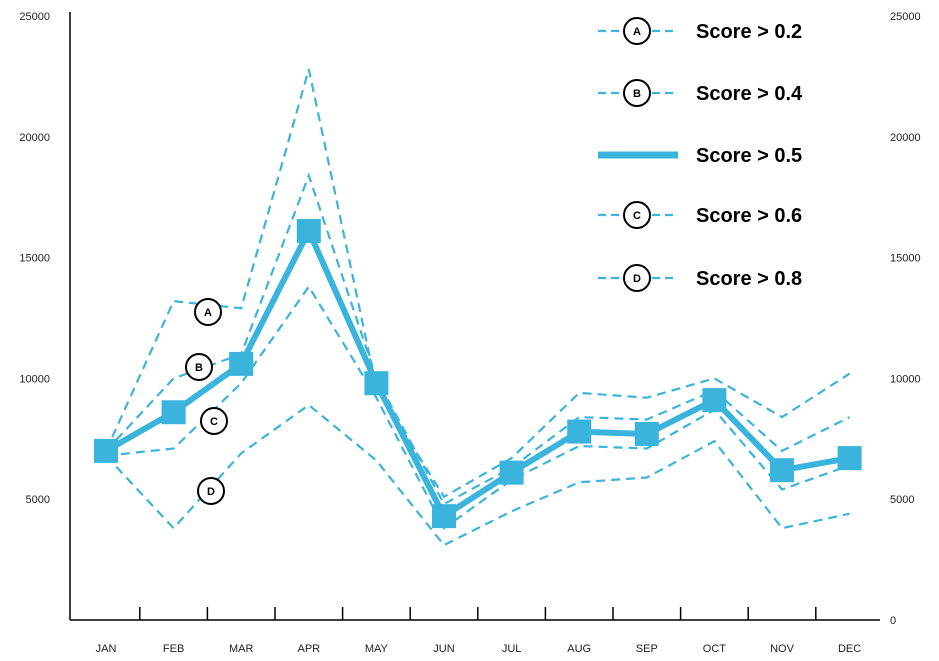 This screenshot has width=939, height=661. I want to click on series-badge-label: A, so click(208, 313).